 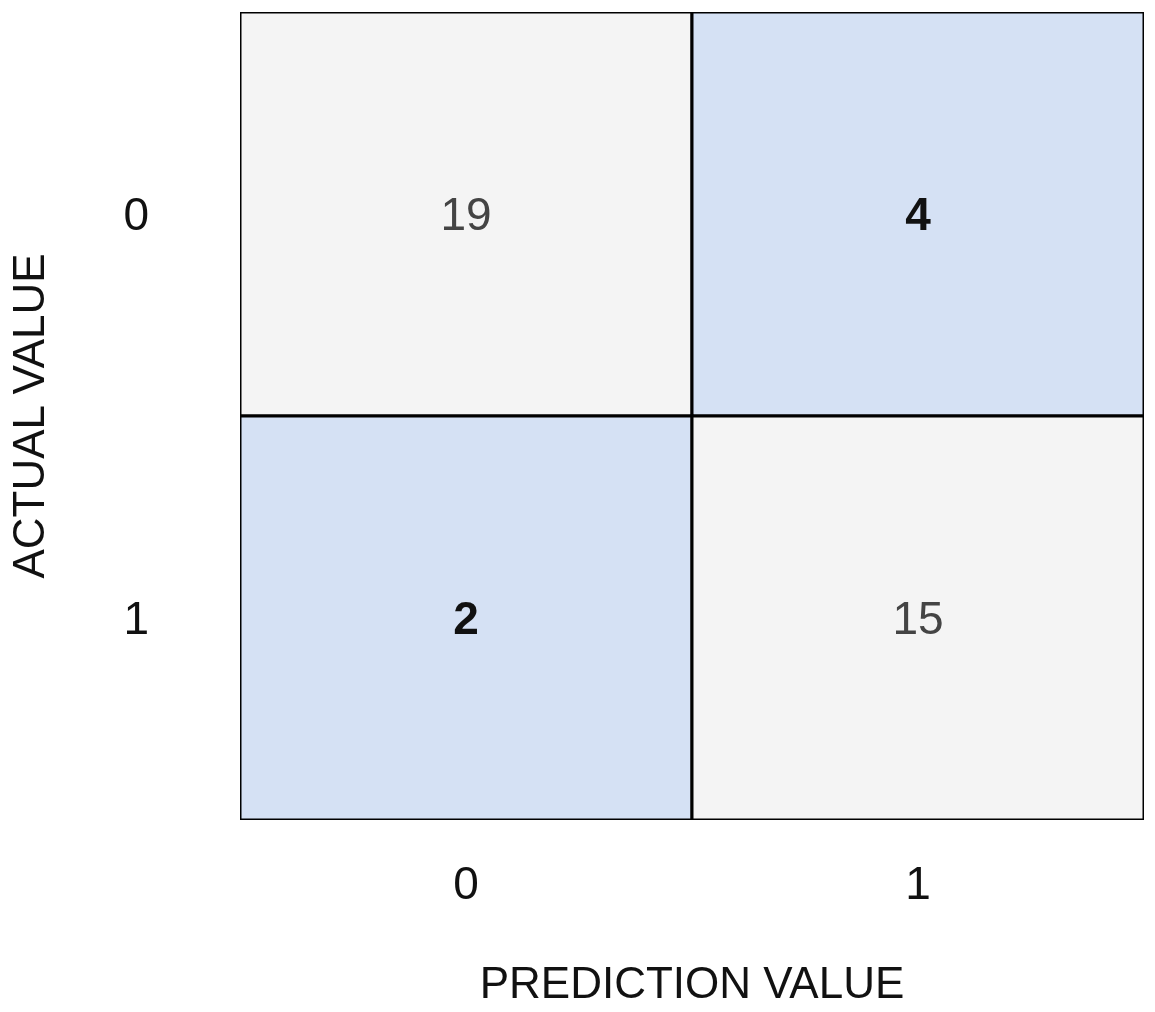 I want to click on data-label: 15, so click(x=918, y=618).